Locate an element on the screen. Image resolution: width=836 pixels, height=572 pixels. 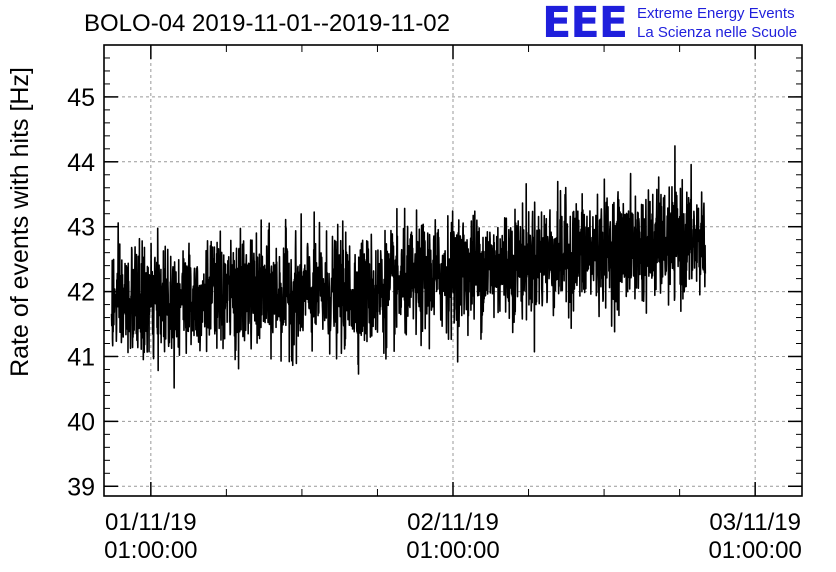
logo-line-2: La Scienza nelle Scuole is located at coordinates (717, 32).